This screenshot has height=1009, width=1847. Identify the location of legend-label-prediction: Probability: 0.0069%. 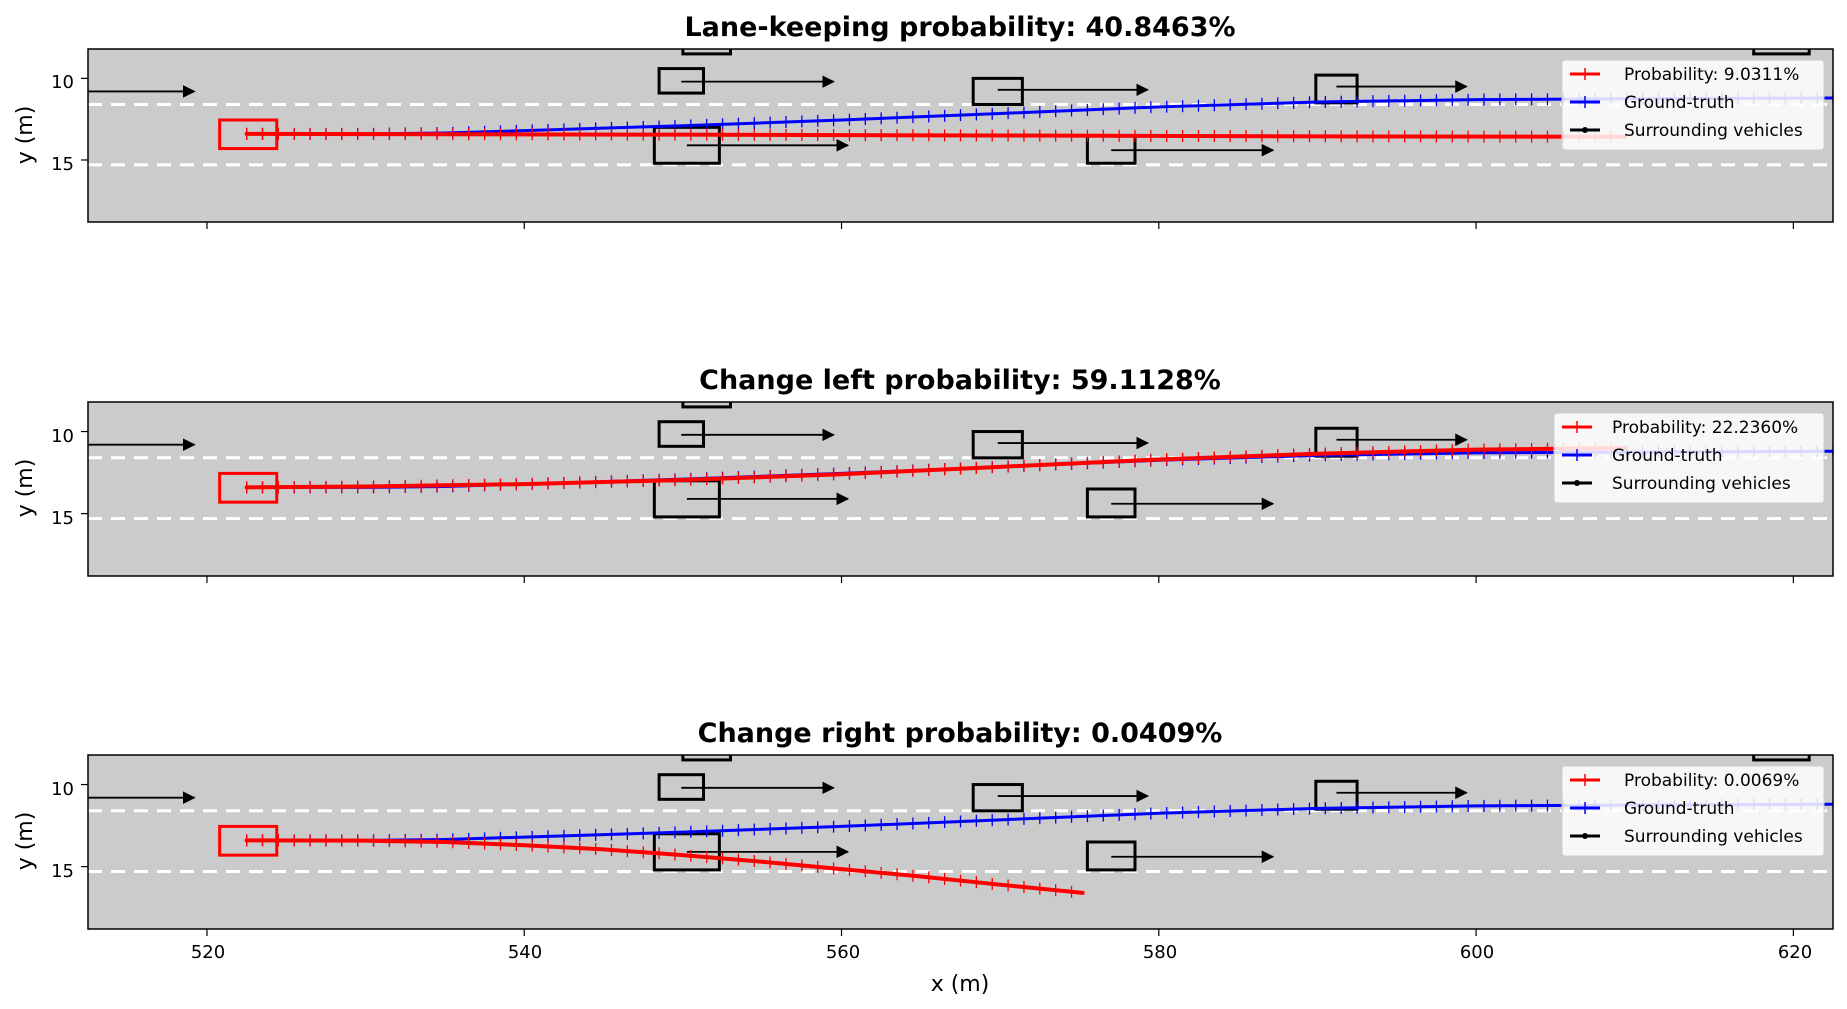
(1711, 781).